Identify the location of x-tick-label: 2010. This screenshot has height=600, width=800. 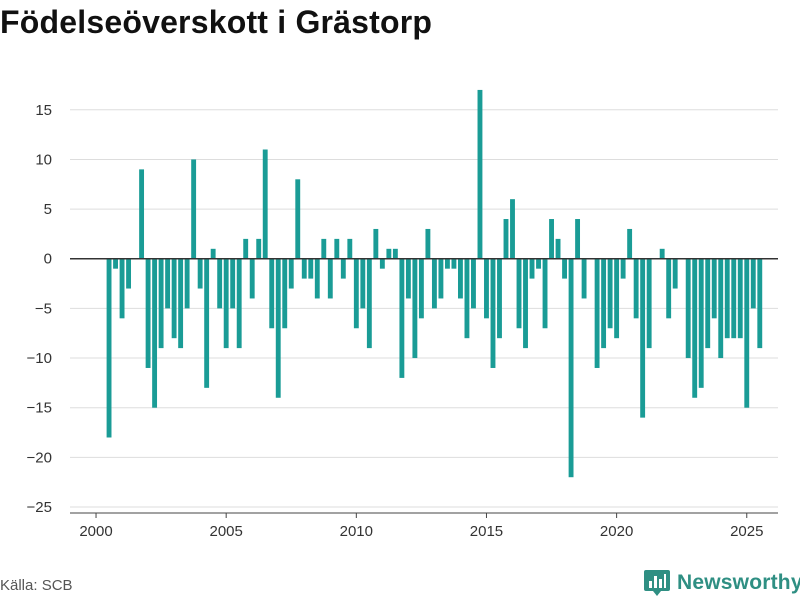
(356, 531).